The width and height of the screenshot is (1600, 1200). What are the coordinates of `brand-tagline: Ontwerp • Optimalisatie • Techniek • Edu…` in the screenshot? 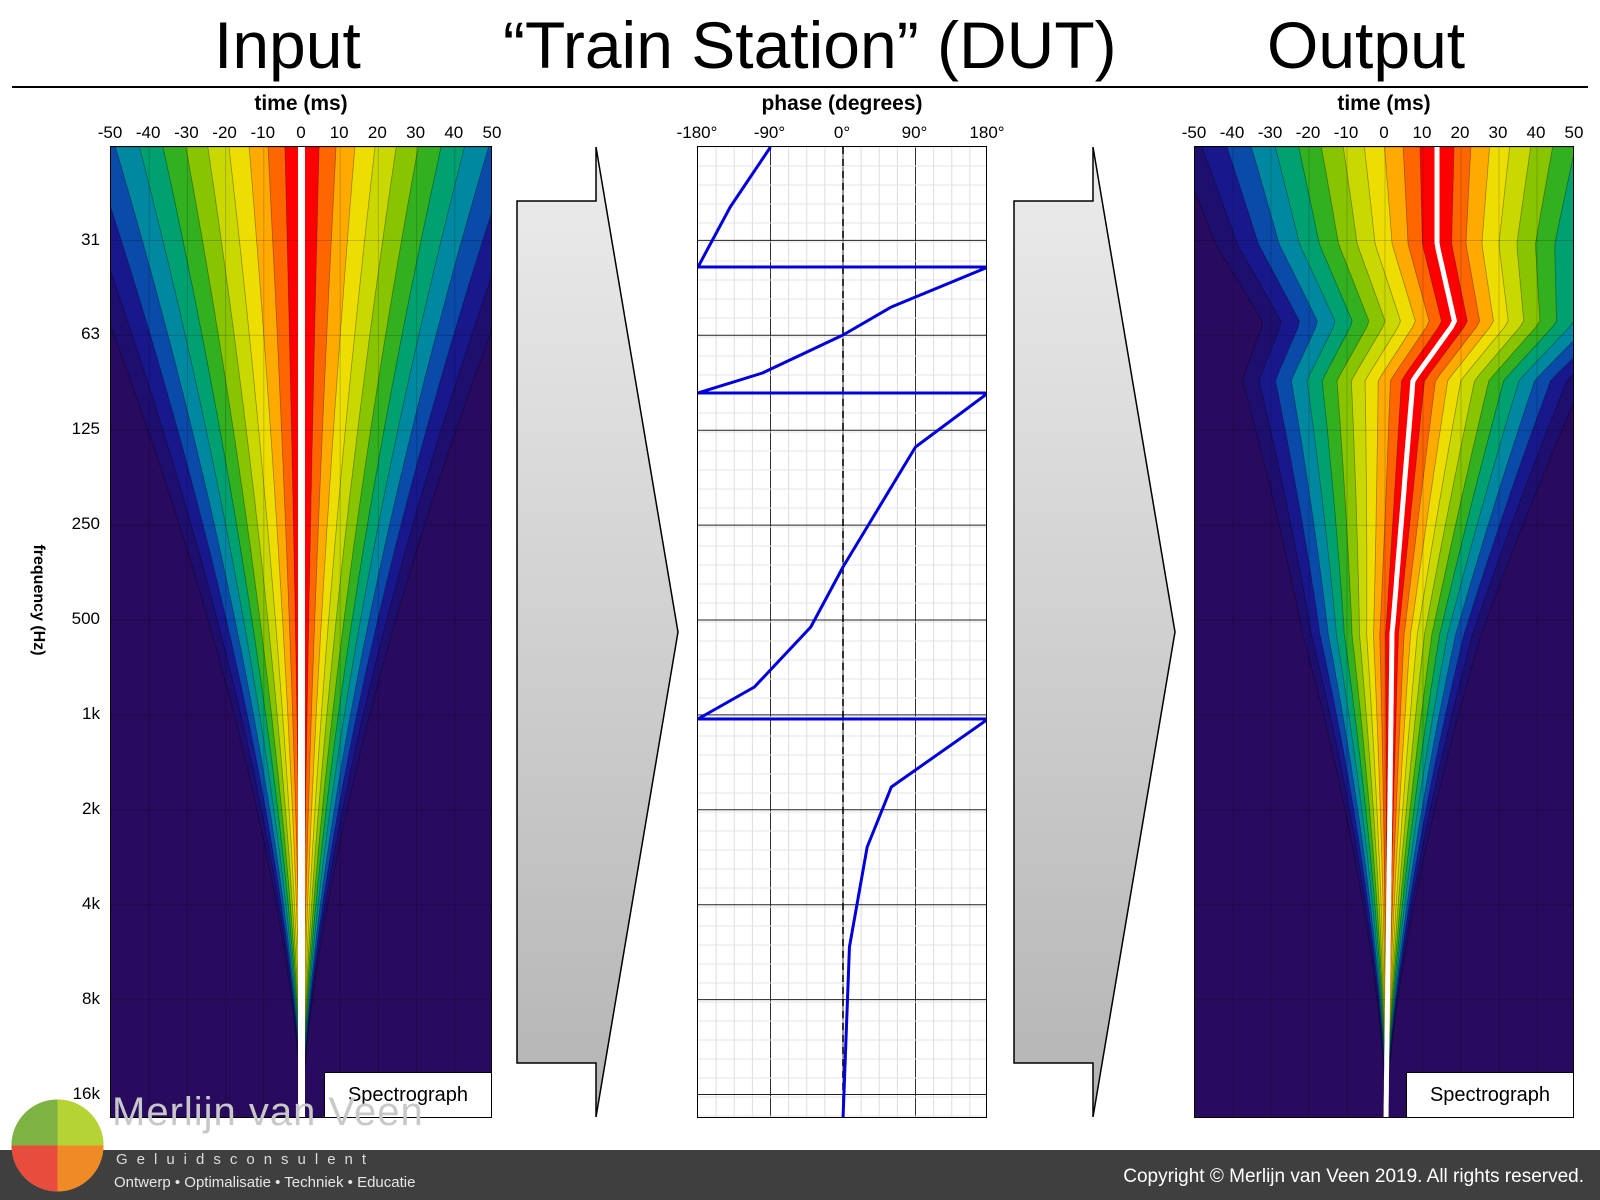 It's located at (265, 1182).